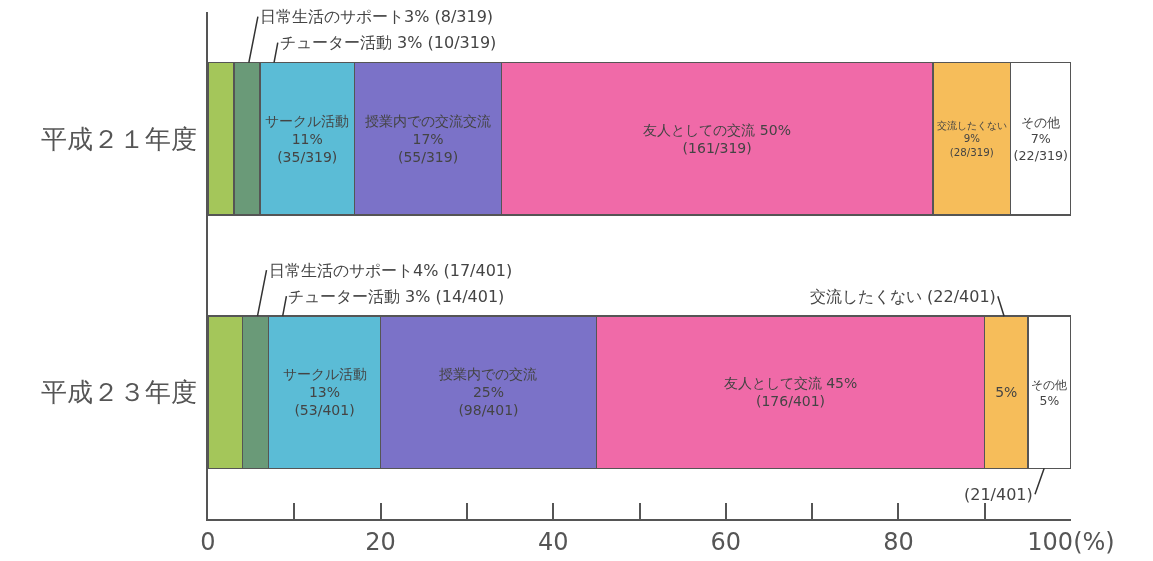 The width and height of the screenshot is (1153, 561). What do you see at coordinates (971, 139) in the screenshot?
I see `data-label: 交流したくない 9% (28/319)` at bounding box center [971, 139].